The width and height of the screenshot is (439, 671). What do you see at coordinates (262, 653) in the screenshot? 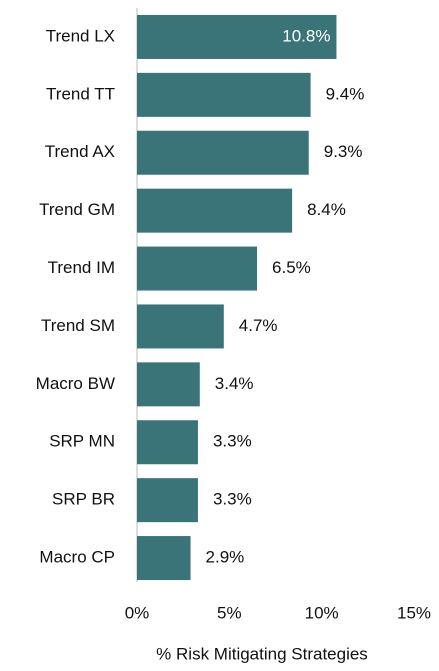
I see `x-axis-label: % Risk Mitigating Strategies` at bounding box center [262, 653].